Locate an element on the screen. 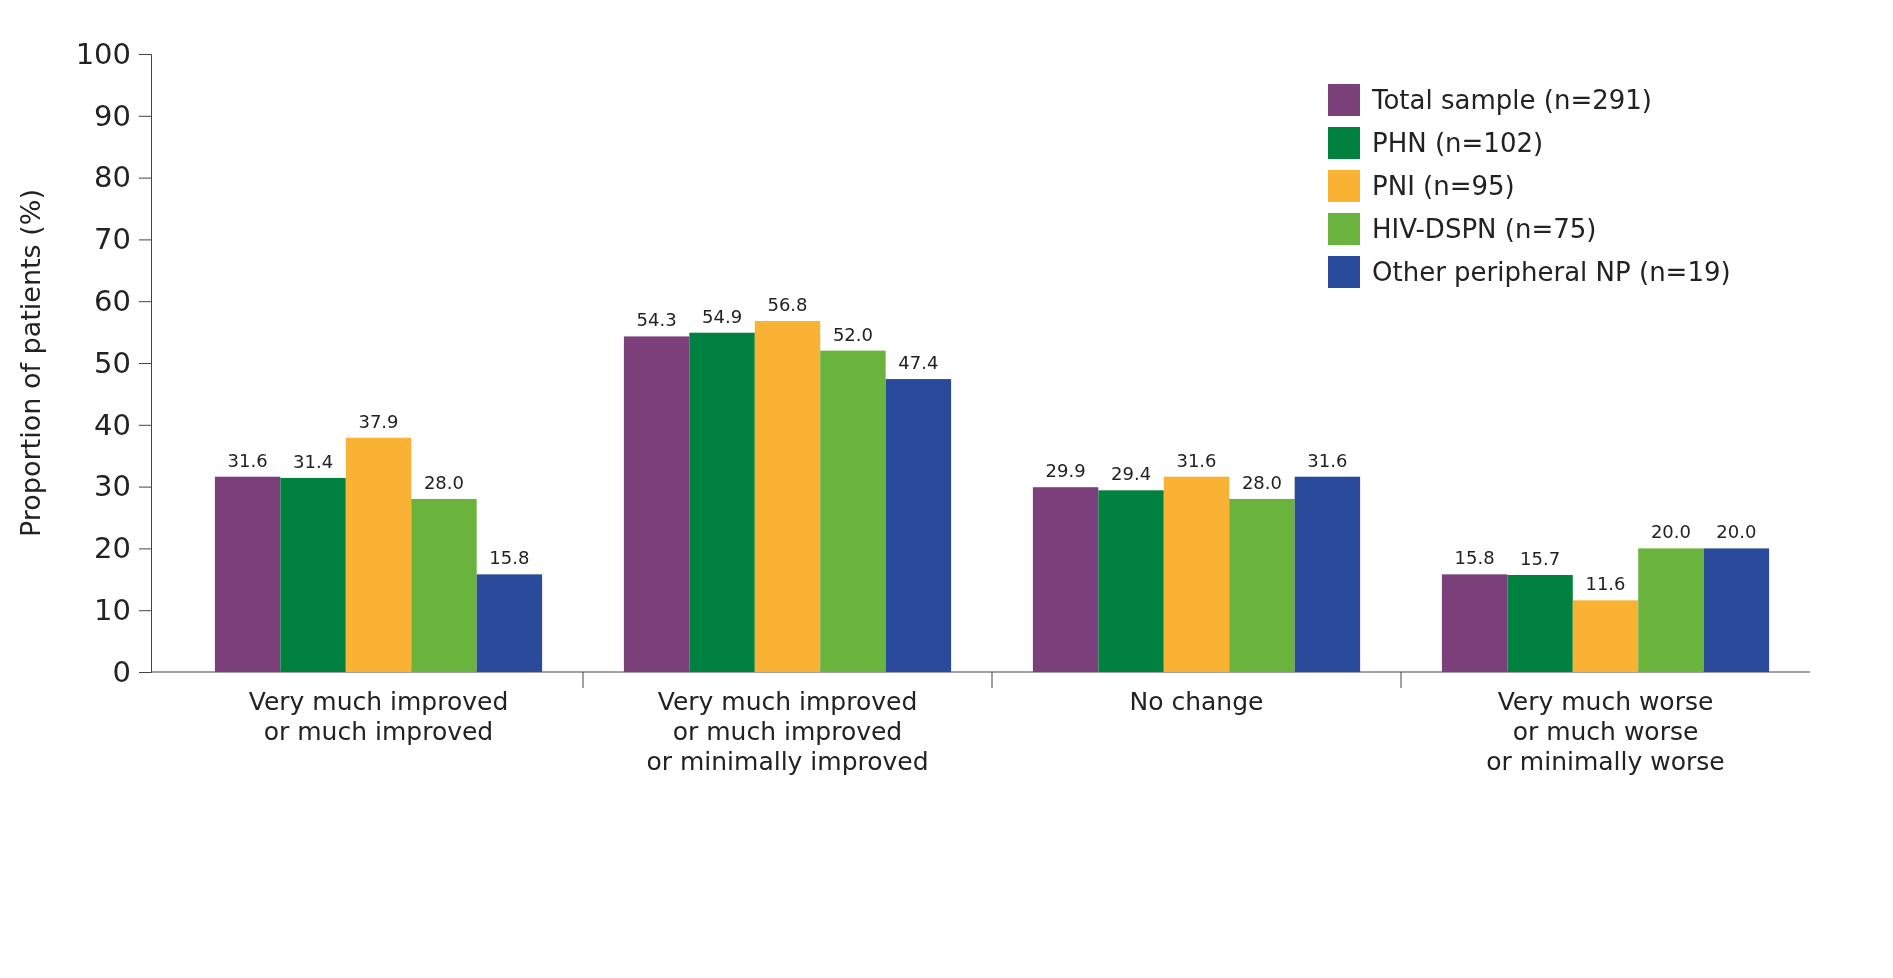 The width and height of the screenshot is (1893, 978). y-tick-label: 100 is located at coordinates (103, 53).